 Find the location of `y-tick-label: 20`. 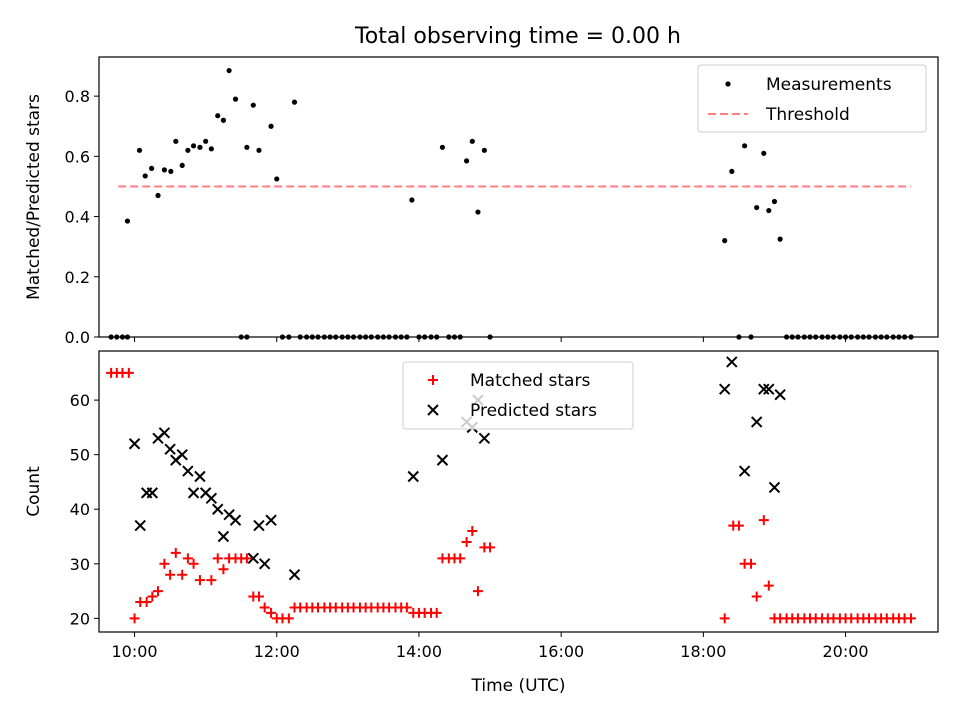

y-tick-label: 20 is located at coordinates (80, 618).